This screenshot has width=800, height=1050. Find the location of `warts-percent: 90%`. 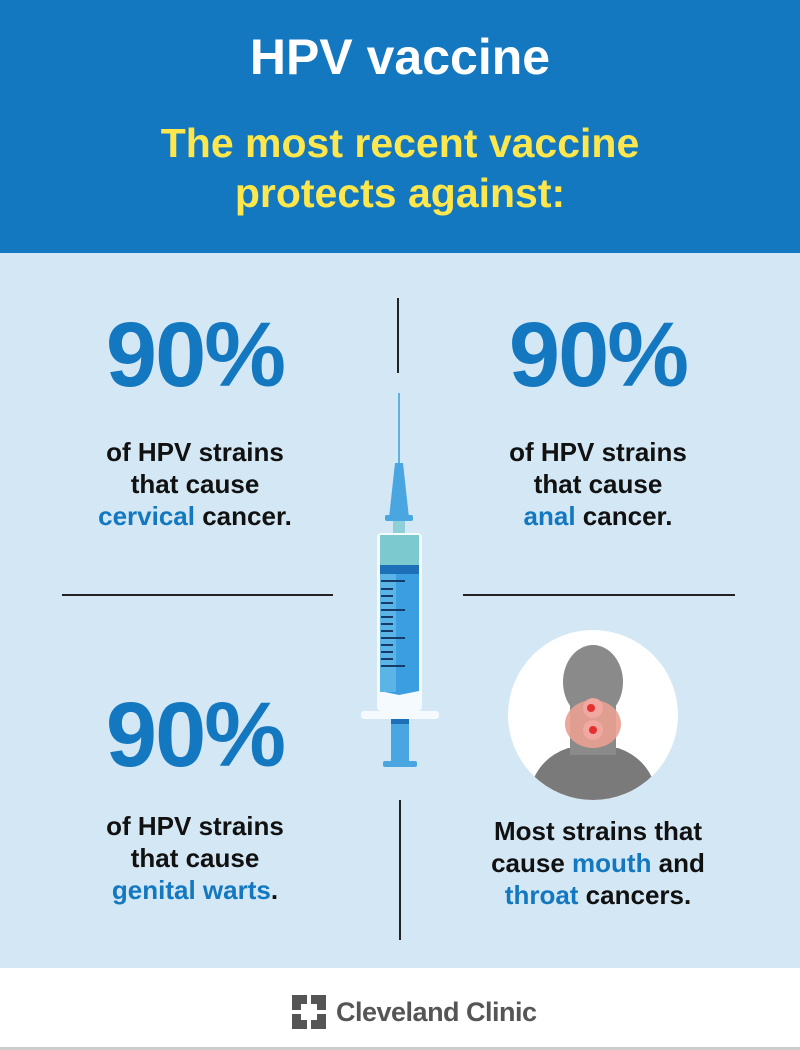

warts-percent: 90% is located at coordinates (195, 735).